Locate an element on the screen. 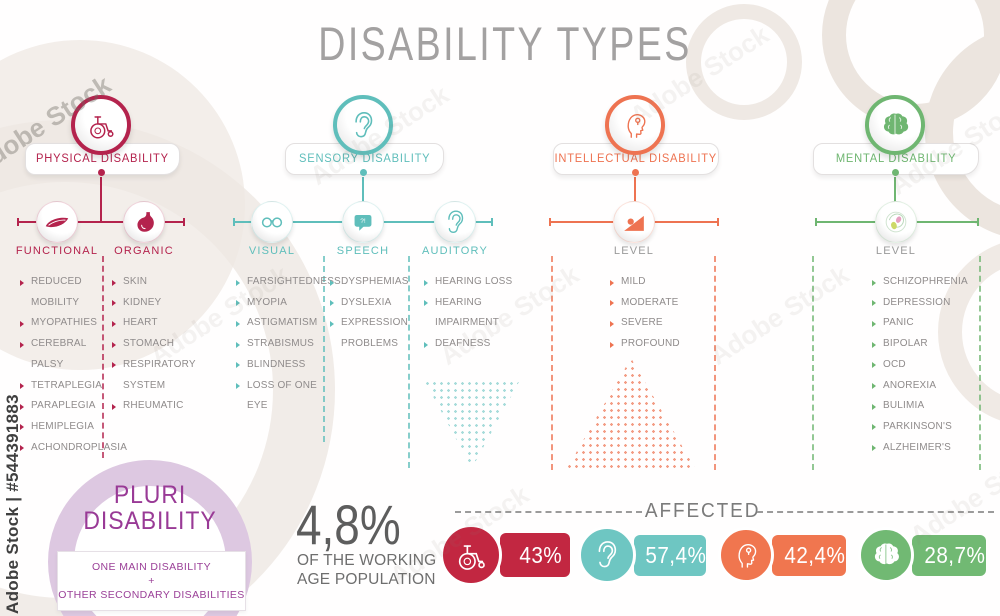 Image resolution: width=1000 pixels, height=616 pixels. list-item: FARSIGHTEDNESS is located at coordinates (288, 282).